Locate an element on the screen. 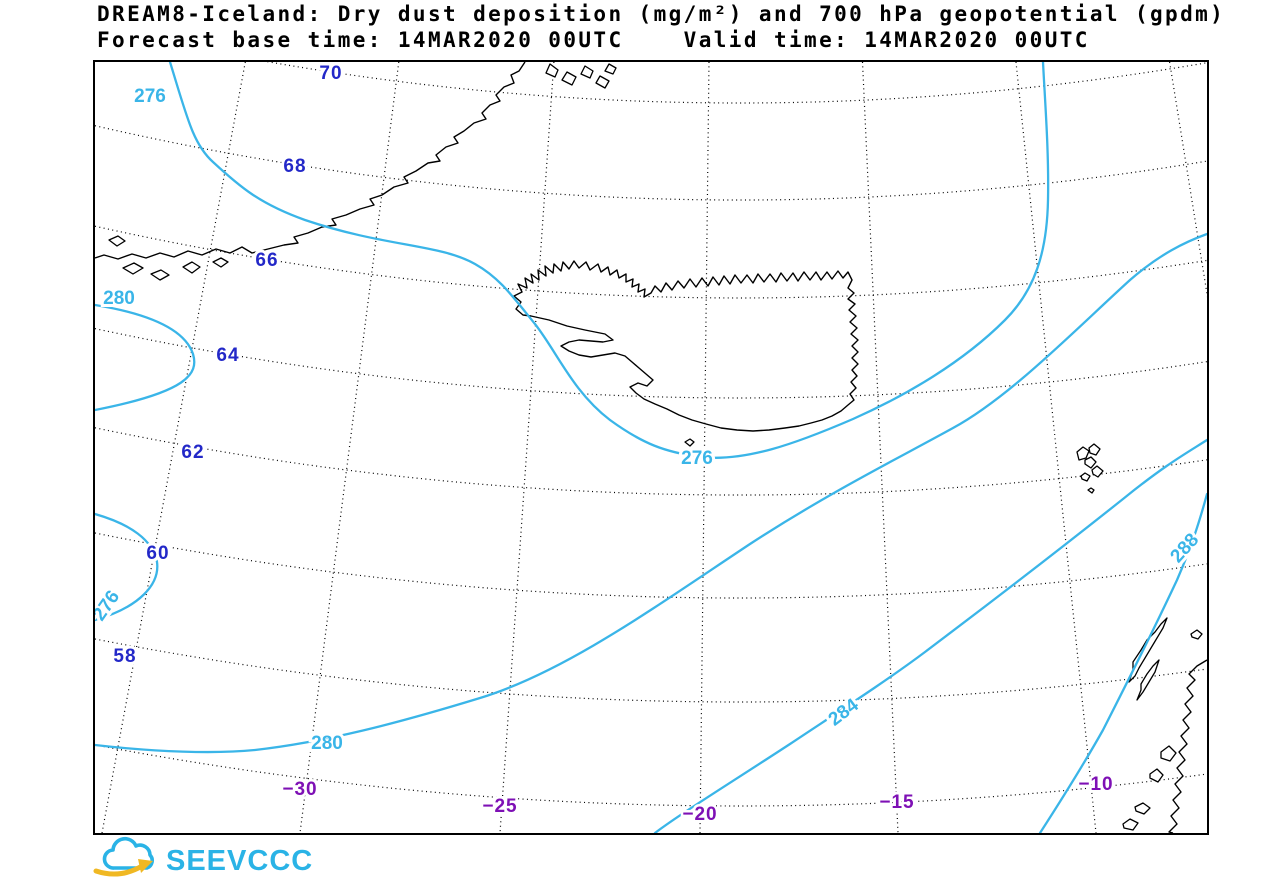 This screenshot has height=885, width=1271. latitude-label-58: 58 is located at coordinates (124, 656).